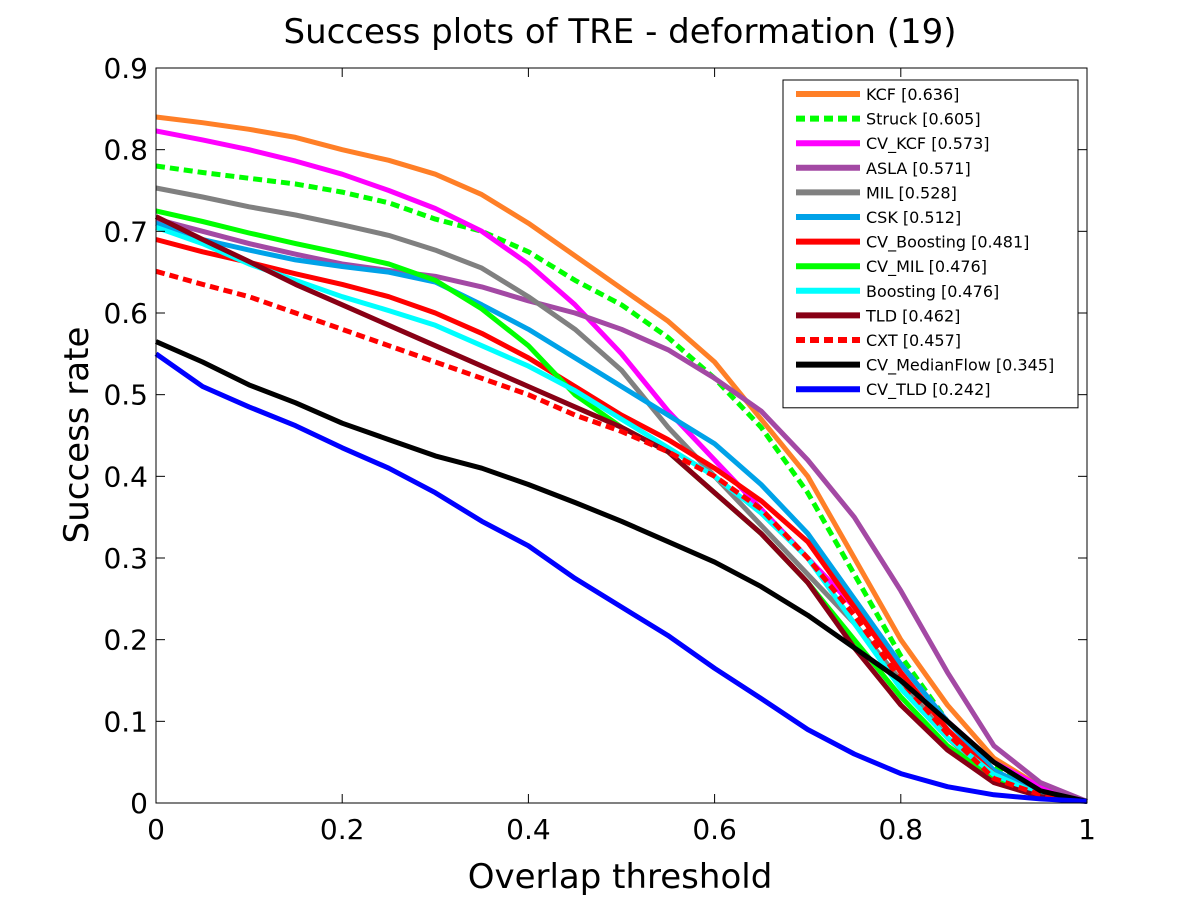 The width and height of the screenshot is (1201, 906). I want to click on legend-label-10: CXT [0.457], so click(913, 340).